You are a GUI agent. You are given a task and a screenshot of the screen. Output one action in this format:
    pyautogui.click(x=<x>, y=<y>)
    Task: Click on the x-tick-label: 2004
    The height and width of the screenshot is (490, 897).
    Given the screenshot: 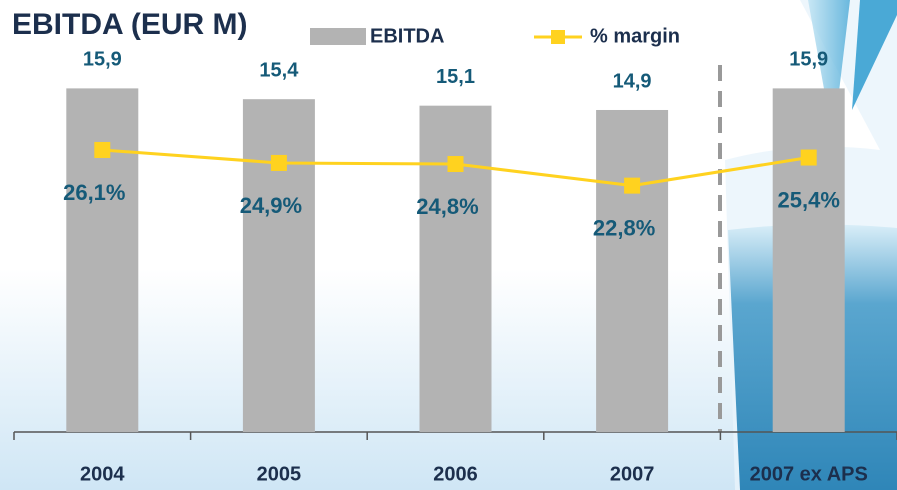 What is the action you would take?
    pyautogui.click(x=102, y=474)
    